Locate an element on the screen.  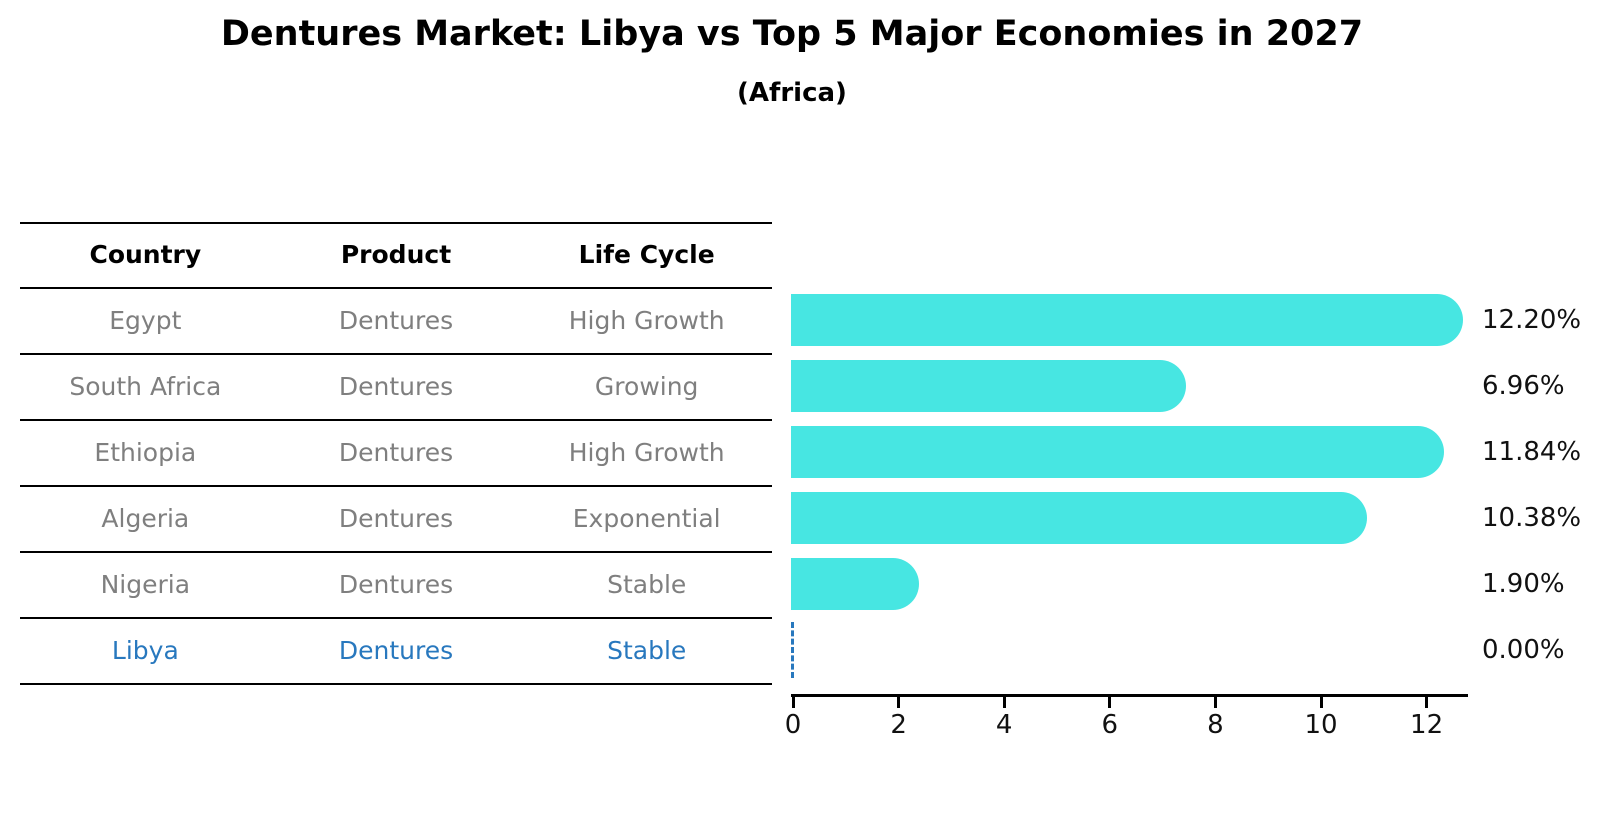
x-tick-label: 12 is located at coordinates (1427, 725).